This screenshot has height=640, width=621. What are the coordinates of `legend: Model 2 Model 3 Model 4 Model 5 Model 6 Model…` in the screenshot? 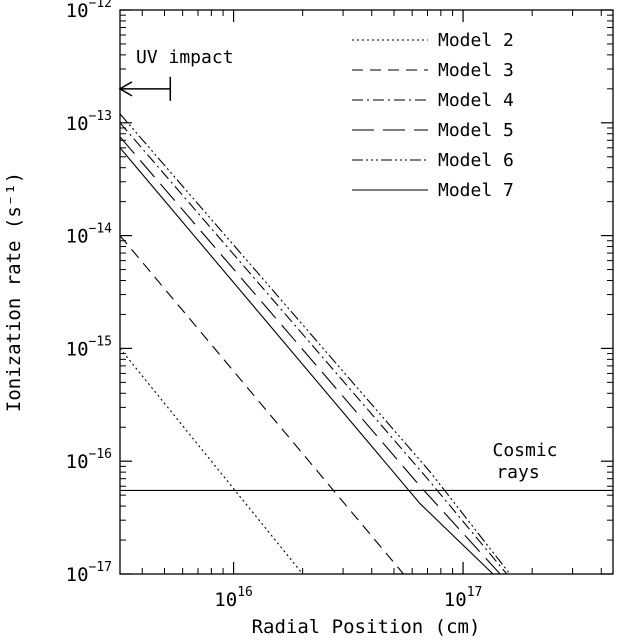 It's located at (433, 115).